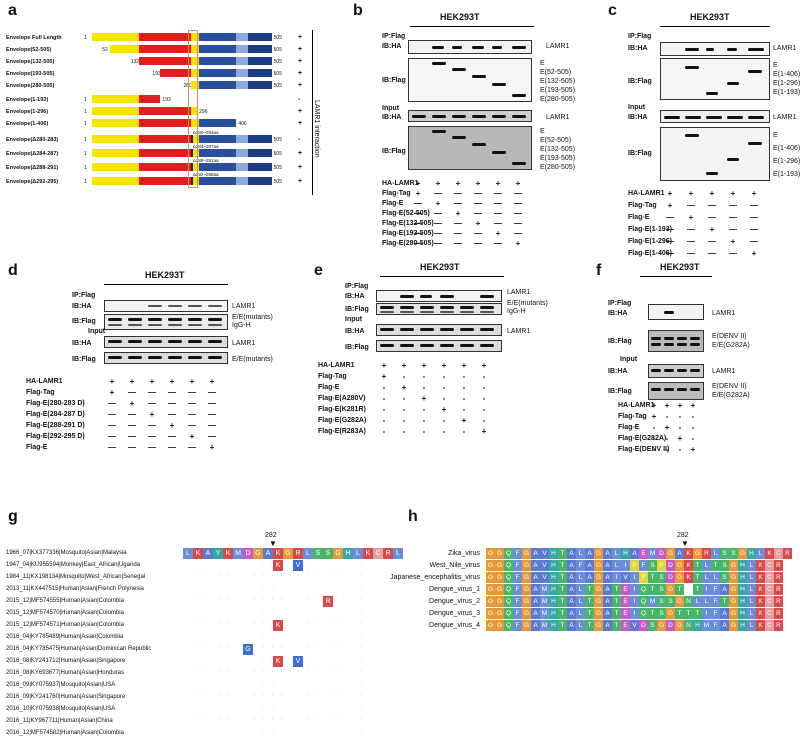 This screenshot has width=800, height=737. I want to click on panel-d-ib-flag-2: IB:Flag, so click(84, 359).